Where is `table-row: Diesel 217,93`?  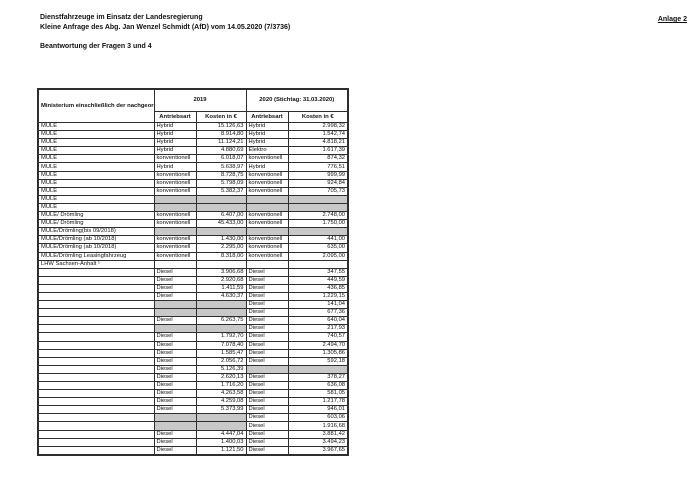
table-row: Diesel 217,93 is located at coordinates (193, 329).